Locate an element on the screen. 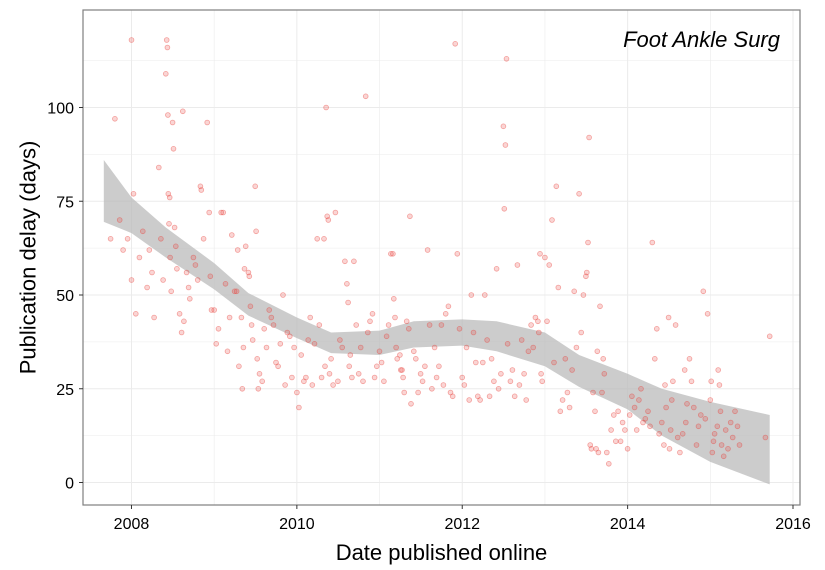  y-tick-label: 50 is located at coordinates (65, 296).